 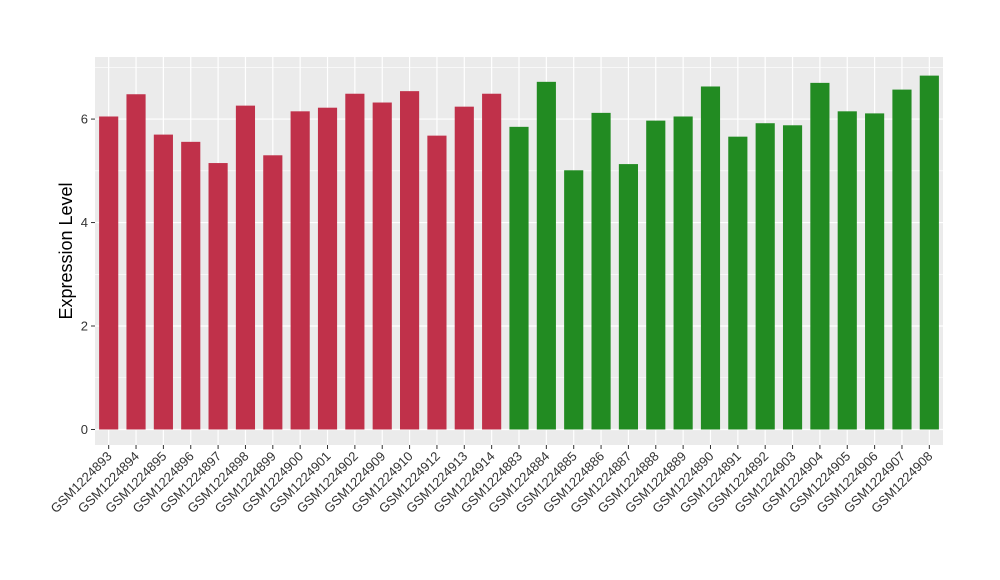 I want to click on bar-GSM1224900, so click(x=300, y=270).